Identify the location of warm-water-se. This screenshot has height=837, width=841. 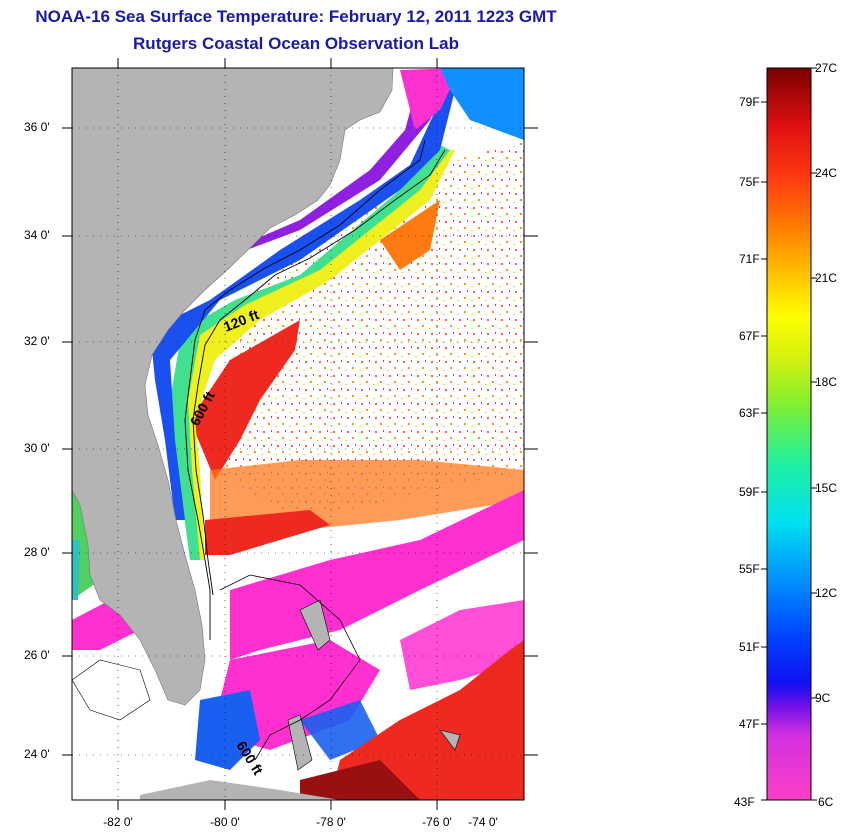
(427, 720).